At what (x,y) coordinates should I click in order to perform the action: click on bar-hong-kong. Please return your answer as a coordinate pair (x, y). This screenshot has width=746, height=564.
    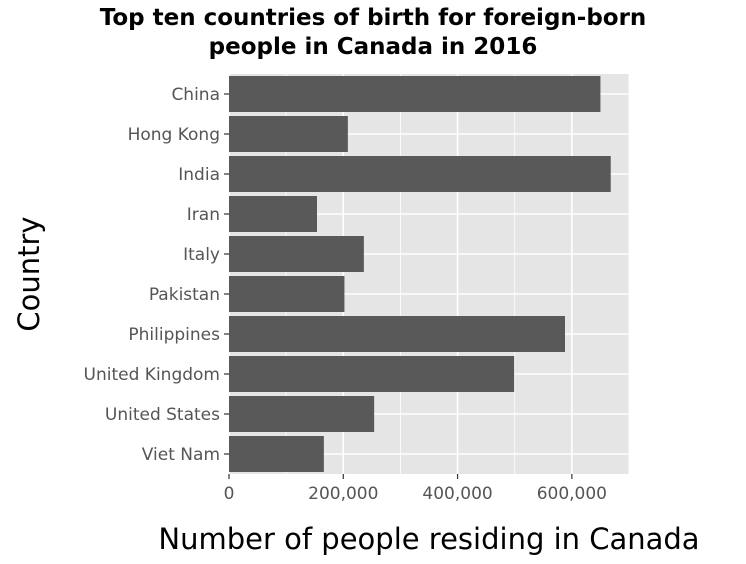
    Looking at the image, I should click on (288, 134).